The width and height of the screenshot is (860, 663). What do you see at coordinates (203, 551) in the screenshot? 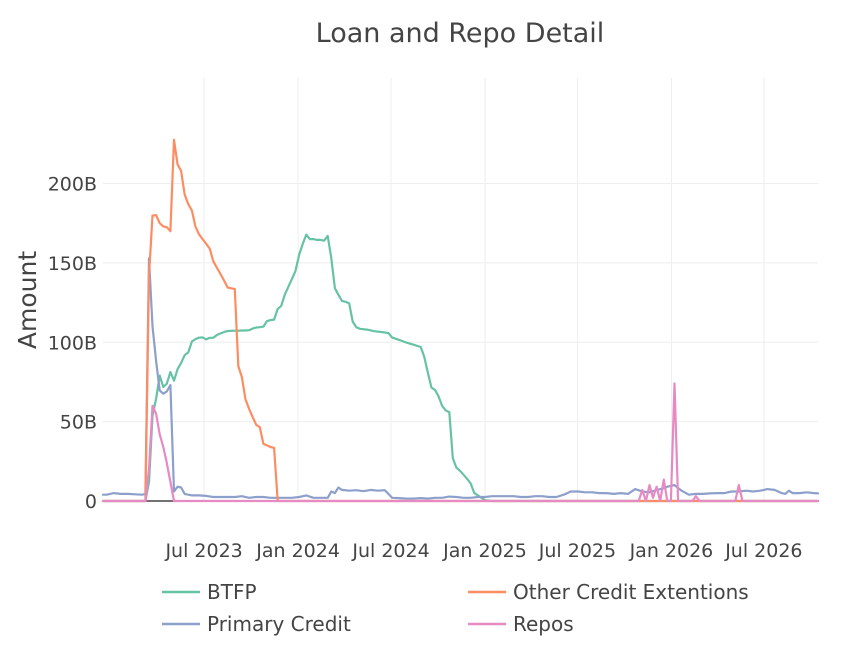
I see `x-tick-label: Jul 2023` at bounding box center [203, 551].